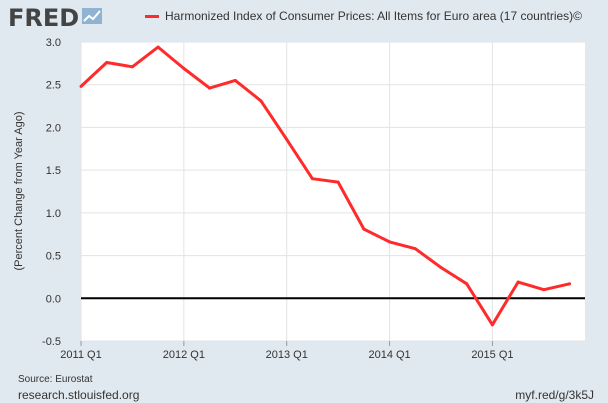 The height and width of the screenshot is (403, 608). What do you see at coordinates (53, 299) in the screenshot?
I see `y-tick-label: 0.0` at bounding box center [53, 299].